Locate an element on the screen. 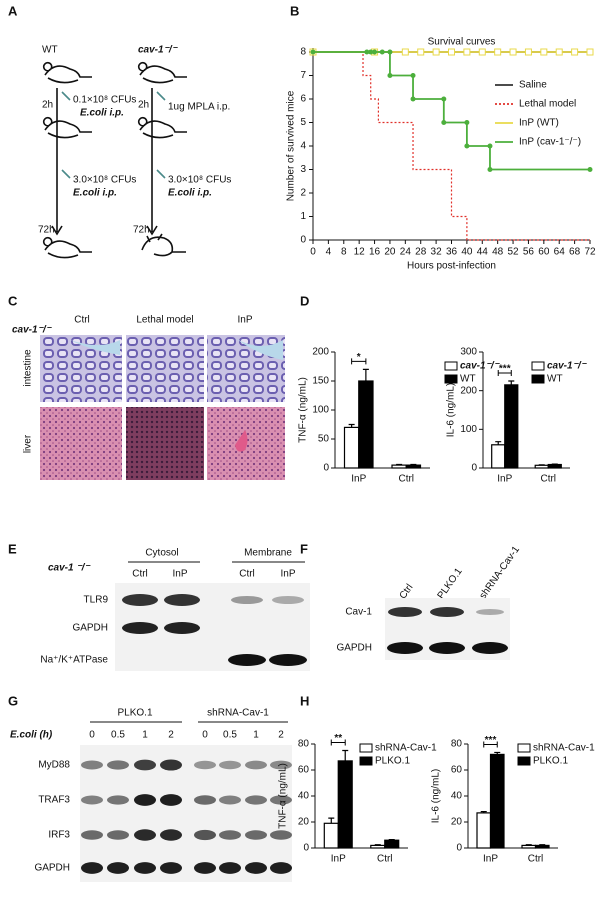 The image size is (603, 899). legend-label: Lethal model is located at coordinates (547, 104).